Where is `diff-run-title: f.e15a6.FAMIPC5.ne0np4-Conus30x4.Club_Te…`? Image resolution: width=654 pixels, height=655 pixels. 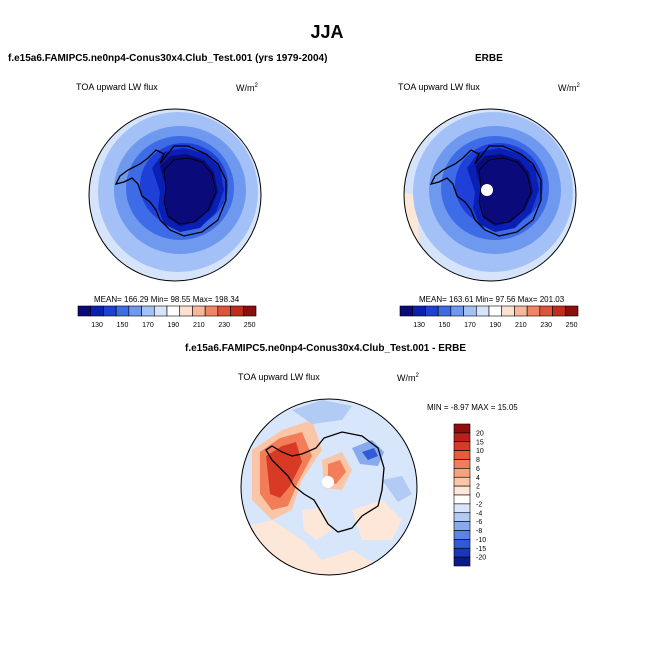
diff-run-title: f.e15a6.FAMIPC5.ne0np4-Conus30x4.Club_Te… is located at coordinates (326, 348).